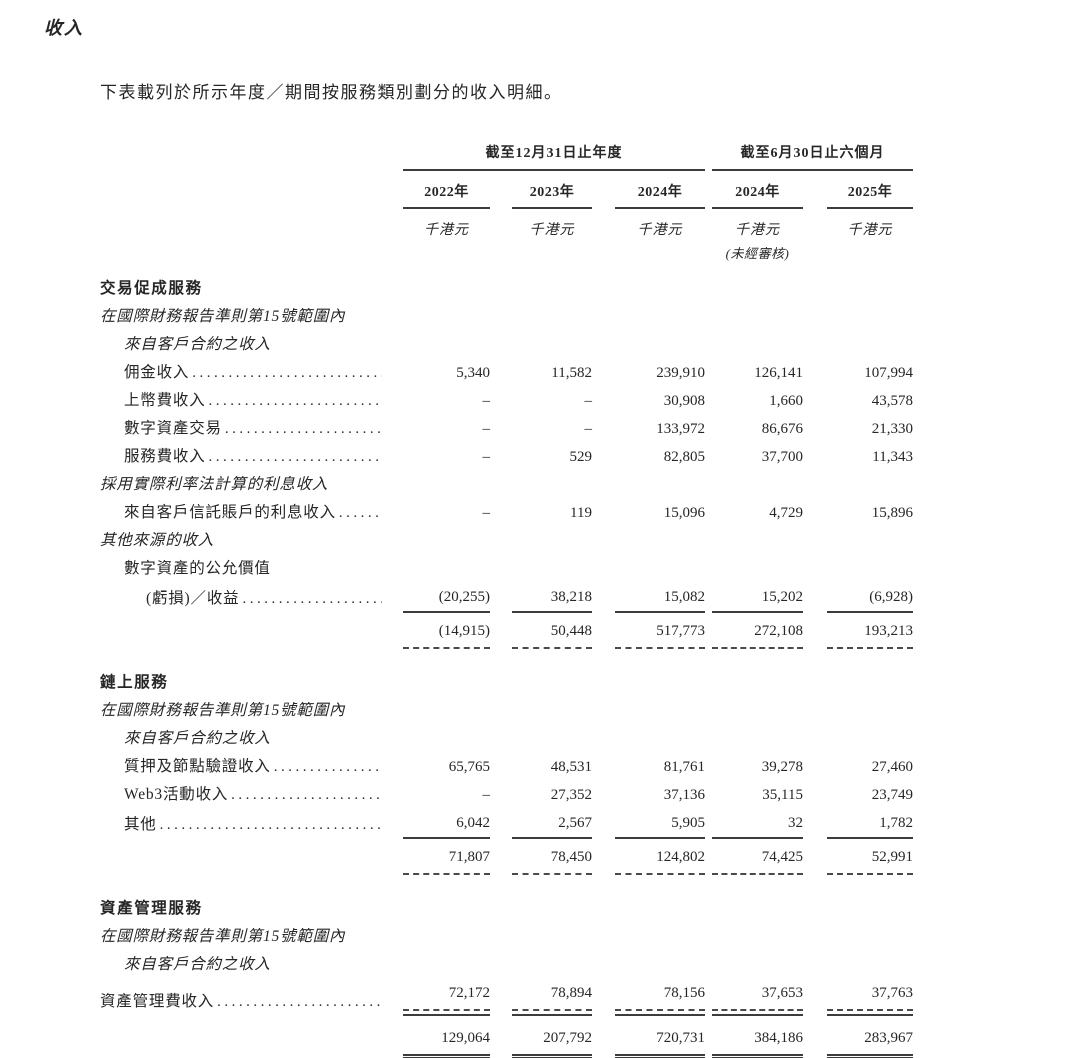 The image size is (1080, 1058). I want to click on value-text: 78,450, so click(552, 857).